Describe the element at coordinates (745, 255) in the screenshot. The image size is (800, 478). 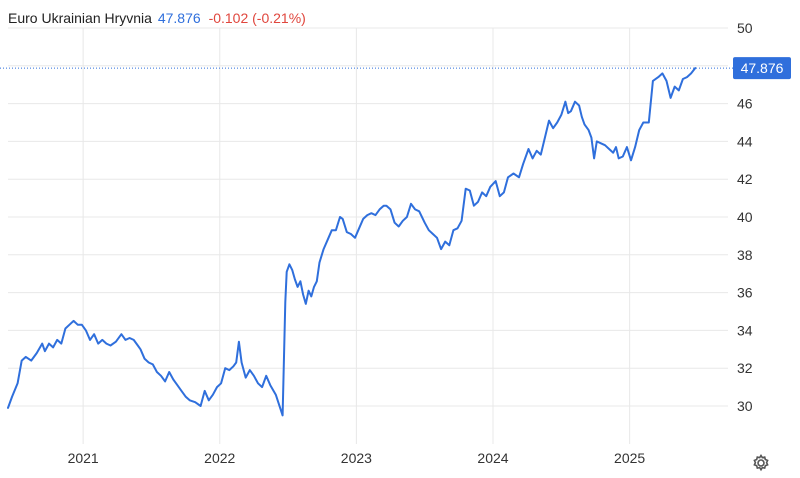
I see `y-tick-label: 38` at that location.